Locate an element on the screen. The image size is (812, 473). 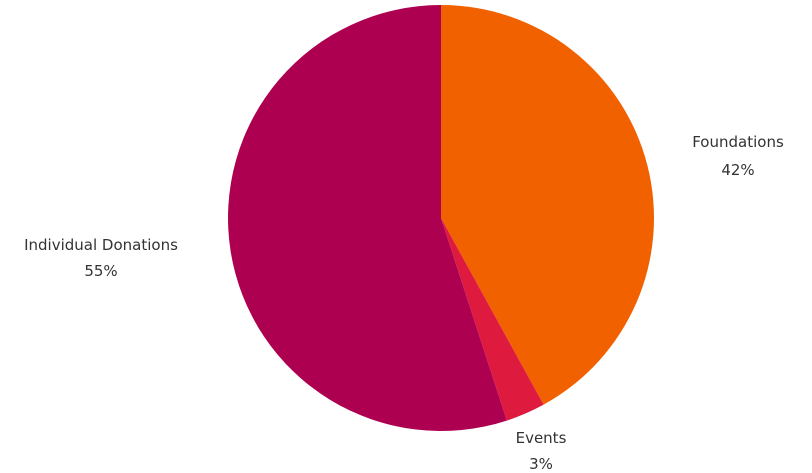
slice-value-events: 3% is located at coordinates (541, 464).